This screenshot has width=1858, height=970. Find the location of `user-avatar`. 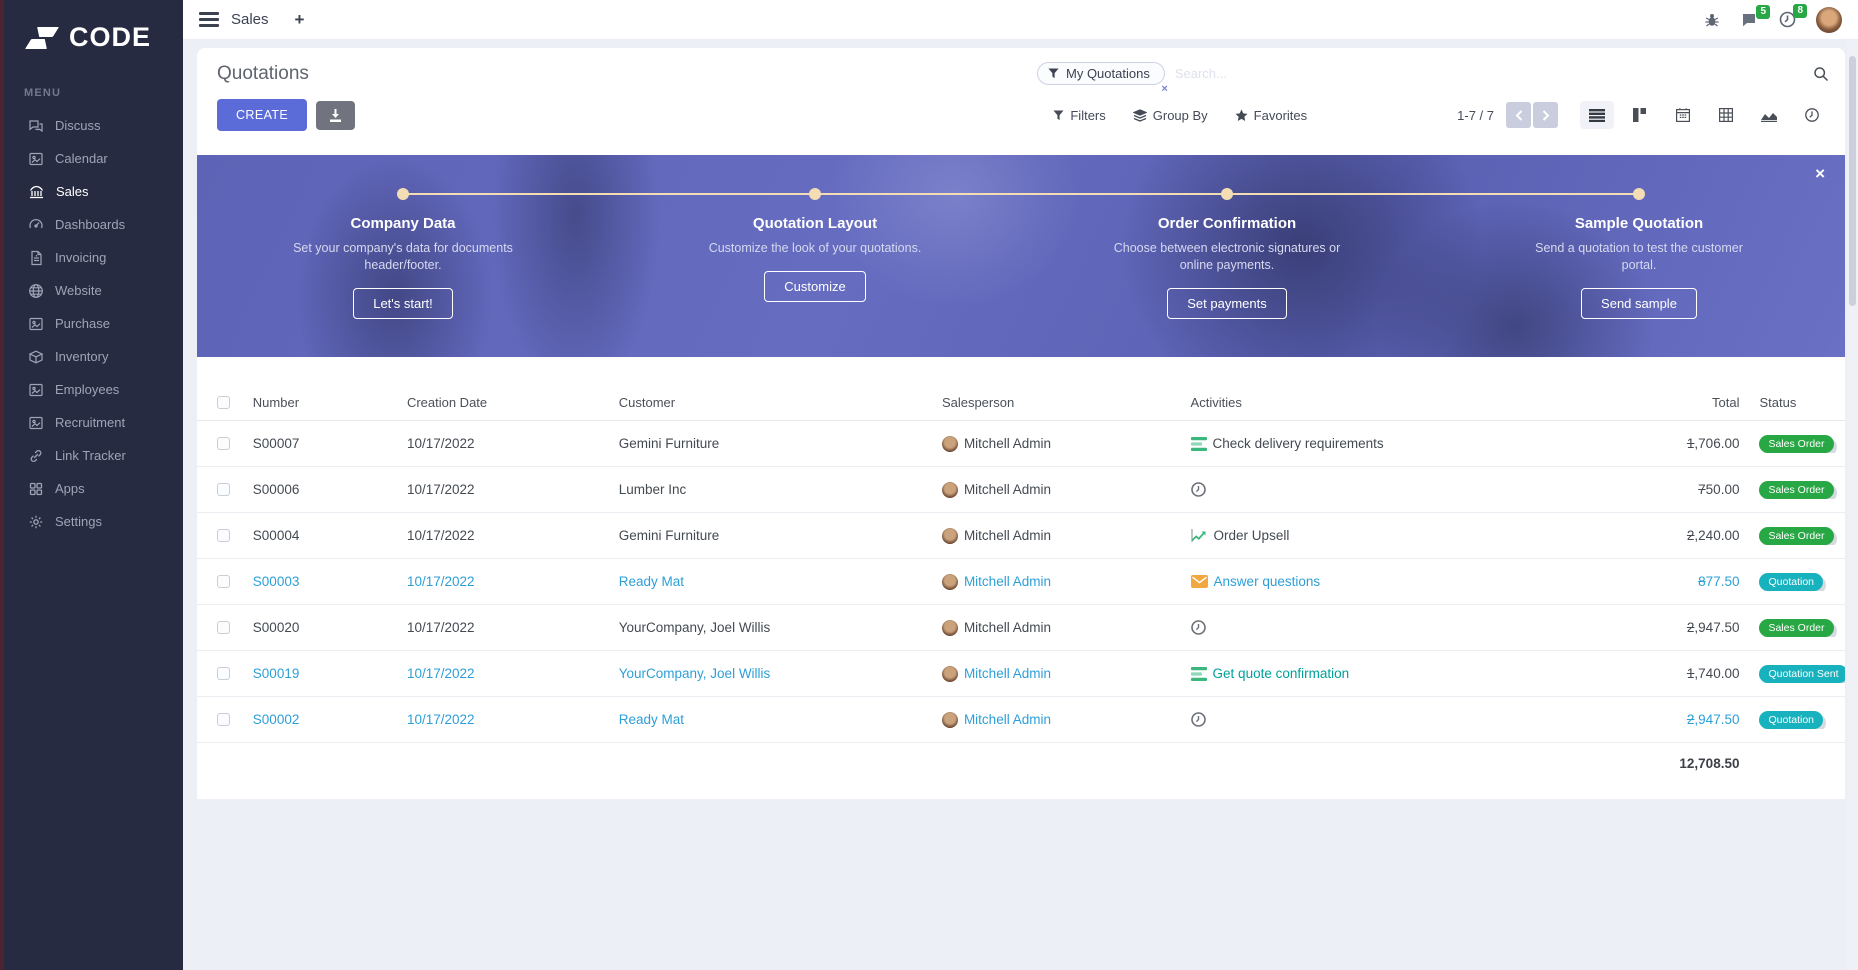

user-avatar is located at coordinates (1829, 19).